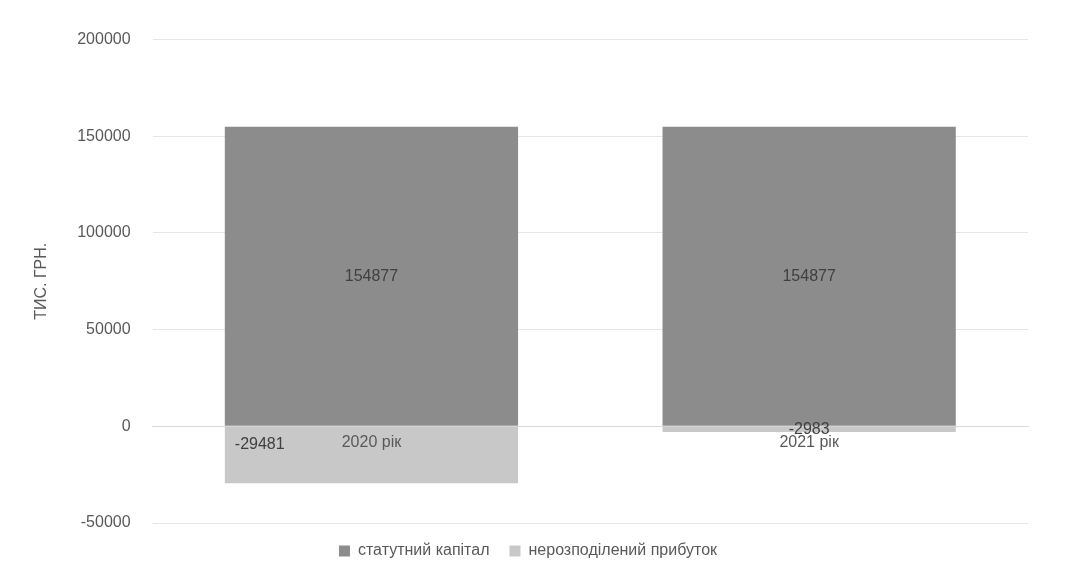 Image resolution: width=1069 pixels, height=584 pixels. I want to click on legend-label: статутний капітал, so click(423, 550).